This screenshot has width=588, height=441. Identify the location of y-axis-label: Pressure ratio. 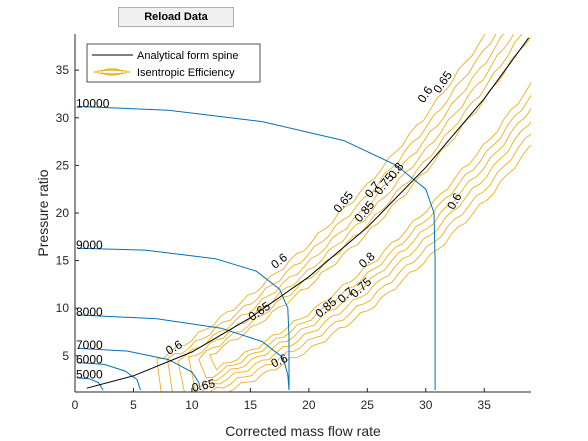
(43, 212).